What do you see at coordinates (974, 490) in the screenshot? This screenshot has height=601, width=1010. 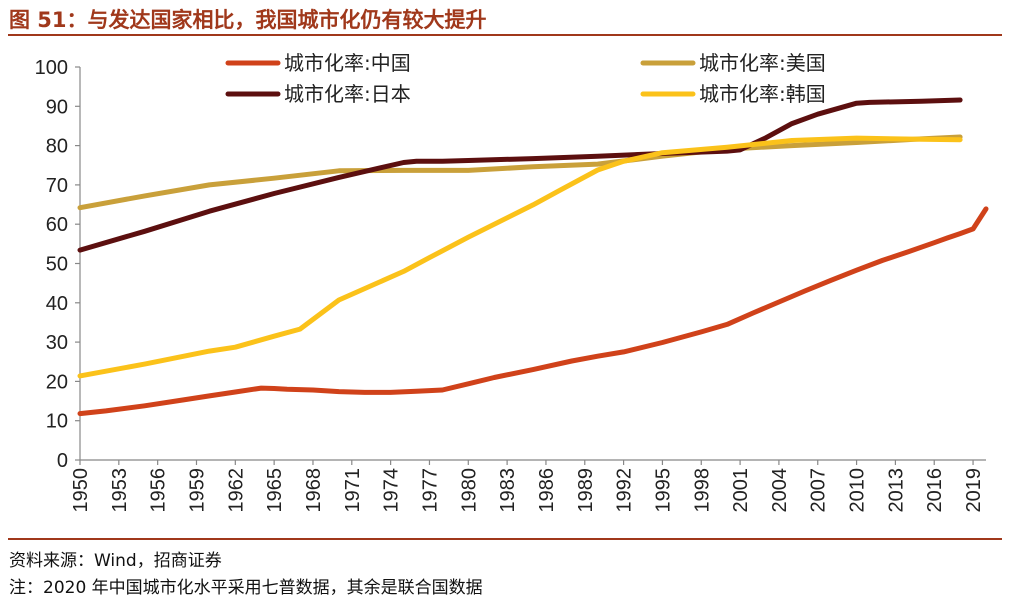 I see `x-tick-label: 2019` at bounding box center [974, 490].